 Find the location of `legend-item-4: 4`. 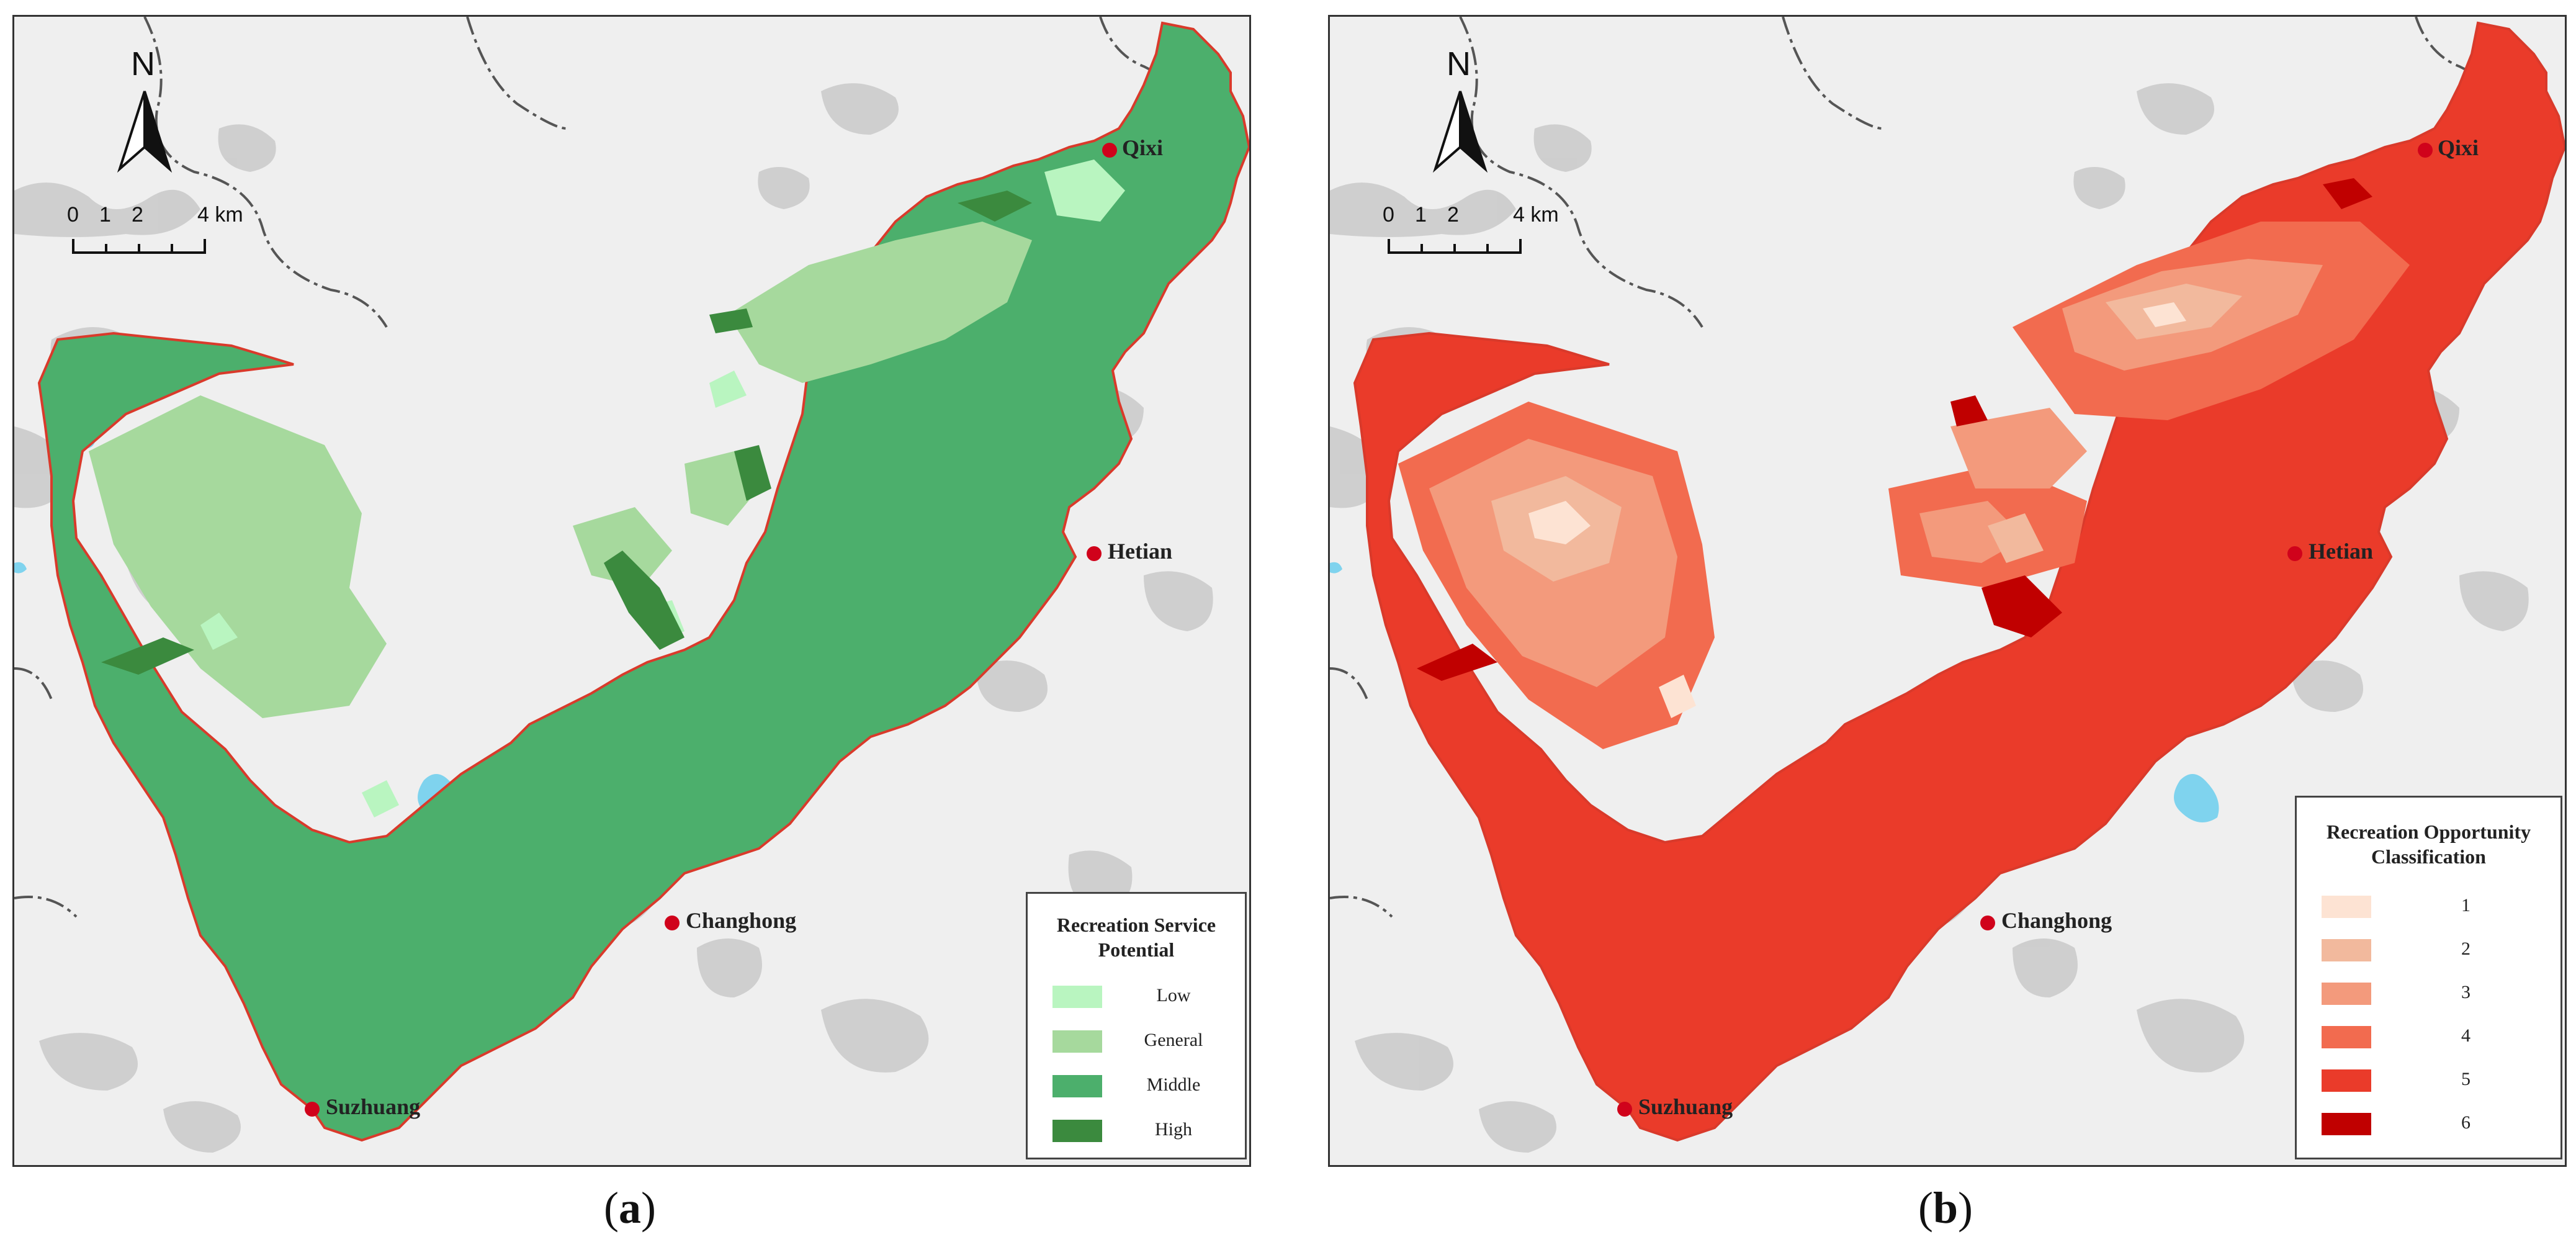

legend-item-4: 4 is located at coordinates (2429, 1036).